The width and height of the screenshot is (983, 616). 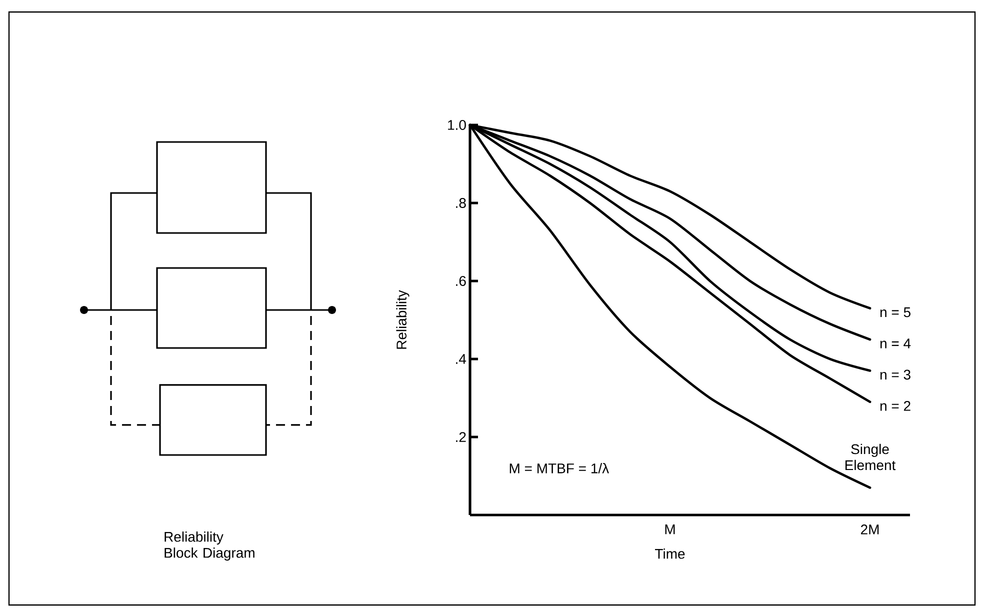 I want to click on series-label: n = 3, so click(x=895, y=375).